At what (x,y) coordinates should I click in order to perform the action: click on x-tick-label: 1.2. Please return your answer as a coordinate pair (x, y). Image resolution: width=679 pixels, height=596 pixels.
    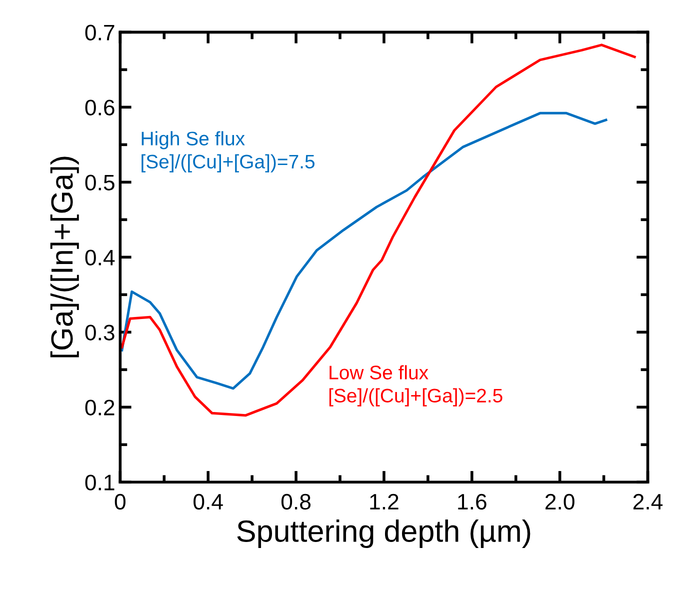
    Looking at the image, I should click on (384, 502).